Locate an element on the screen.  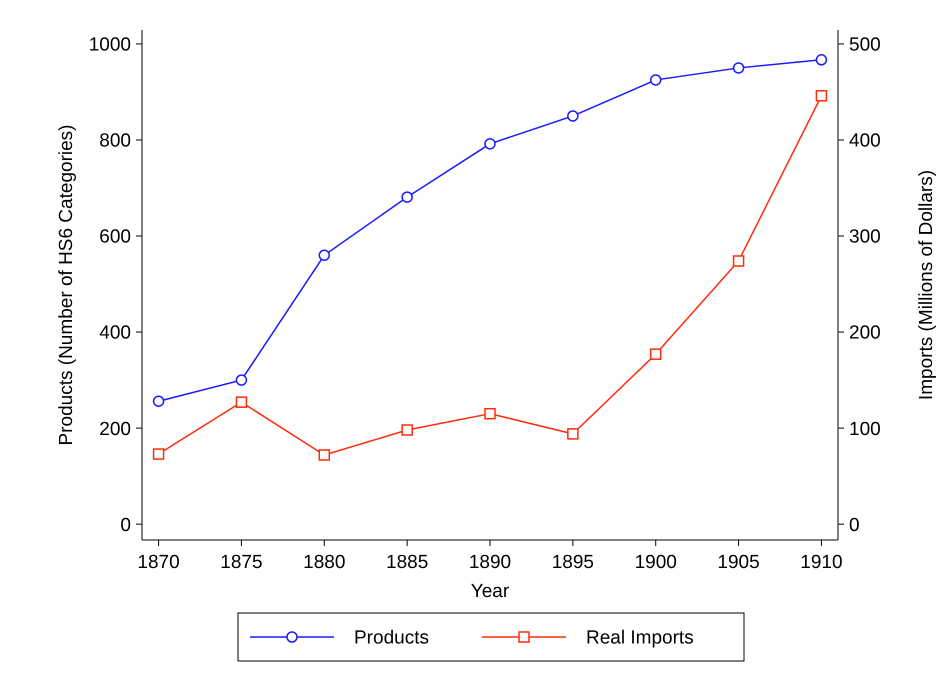
x-tick-label: 1890 is located at coordinates (490, 562).